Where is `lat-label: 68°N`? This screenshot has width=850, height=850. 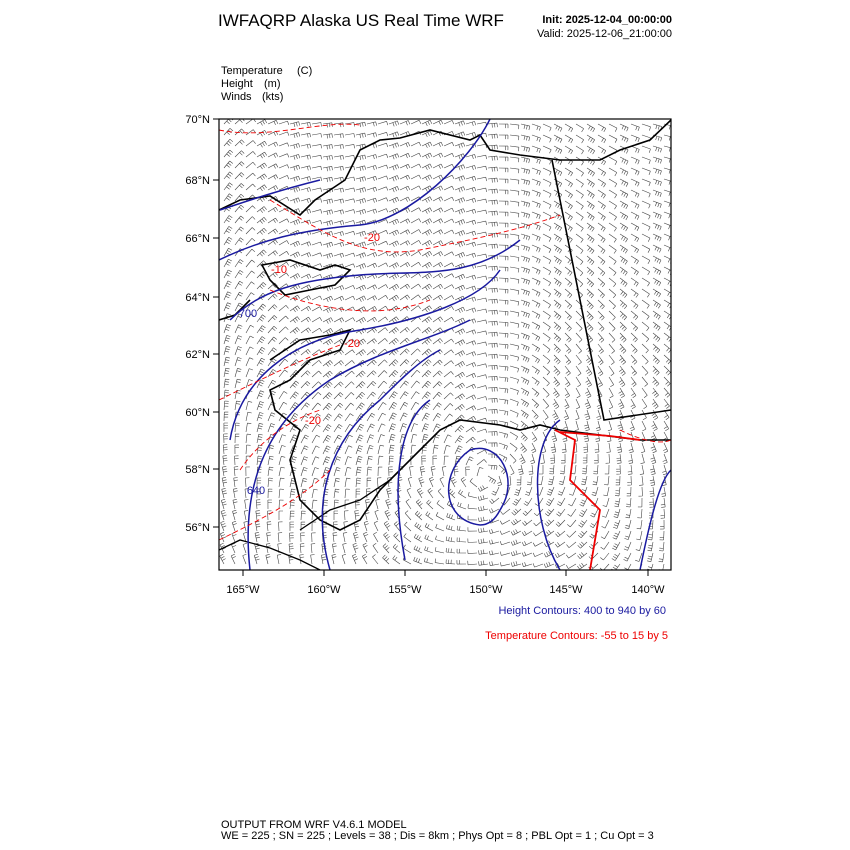 lat-label: 68°N is located at coordinates (197, 181).